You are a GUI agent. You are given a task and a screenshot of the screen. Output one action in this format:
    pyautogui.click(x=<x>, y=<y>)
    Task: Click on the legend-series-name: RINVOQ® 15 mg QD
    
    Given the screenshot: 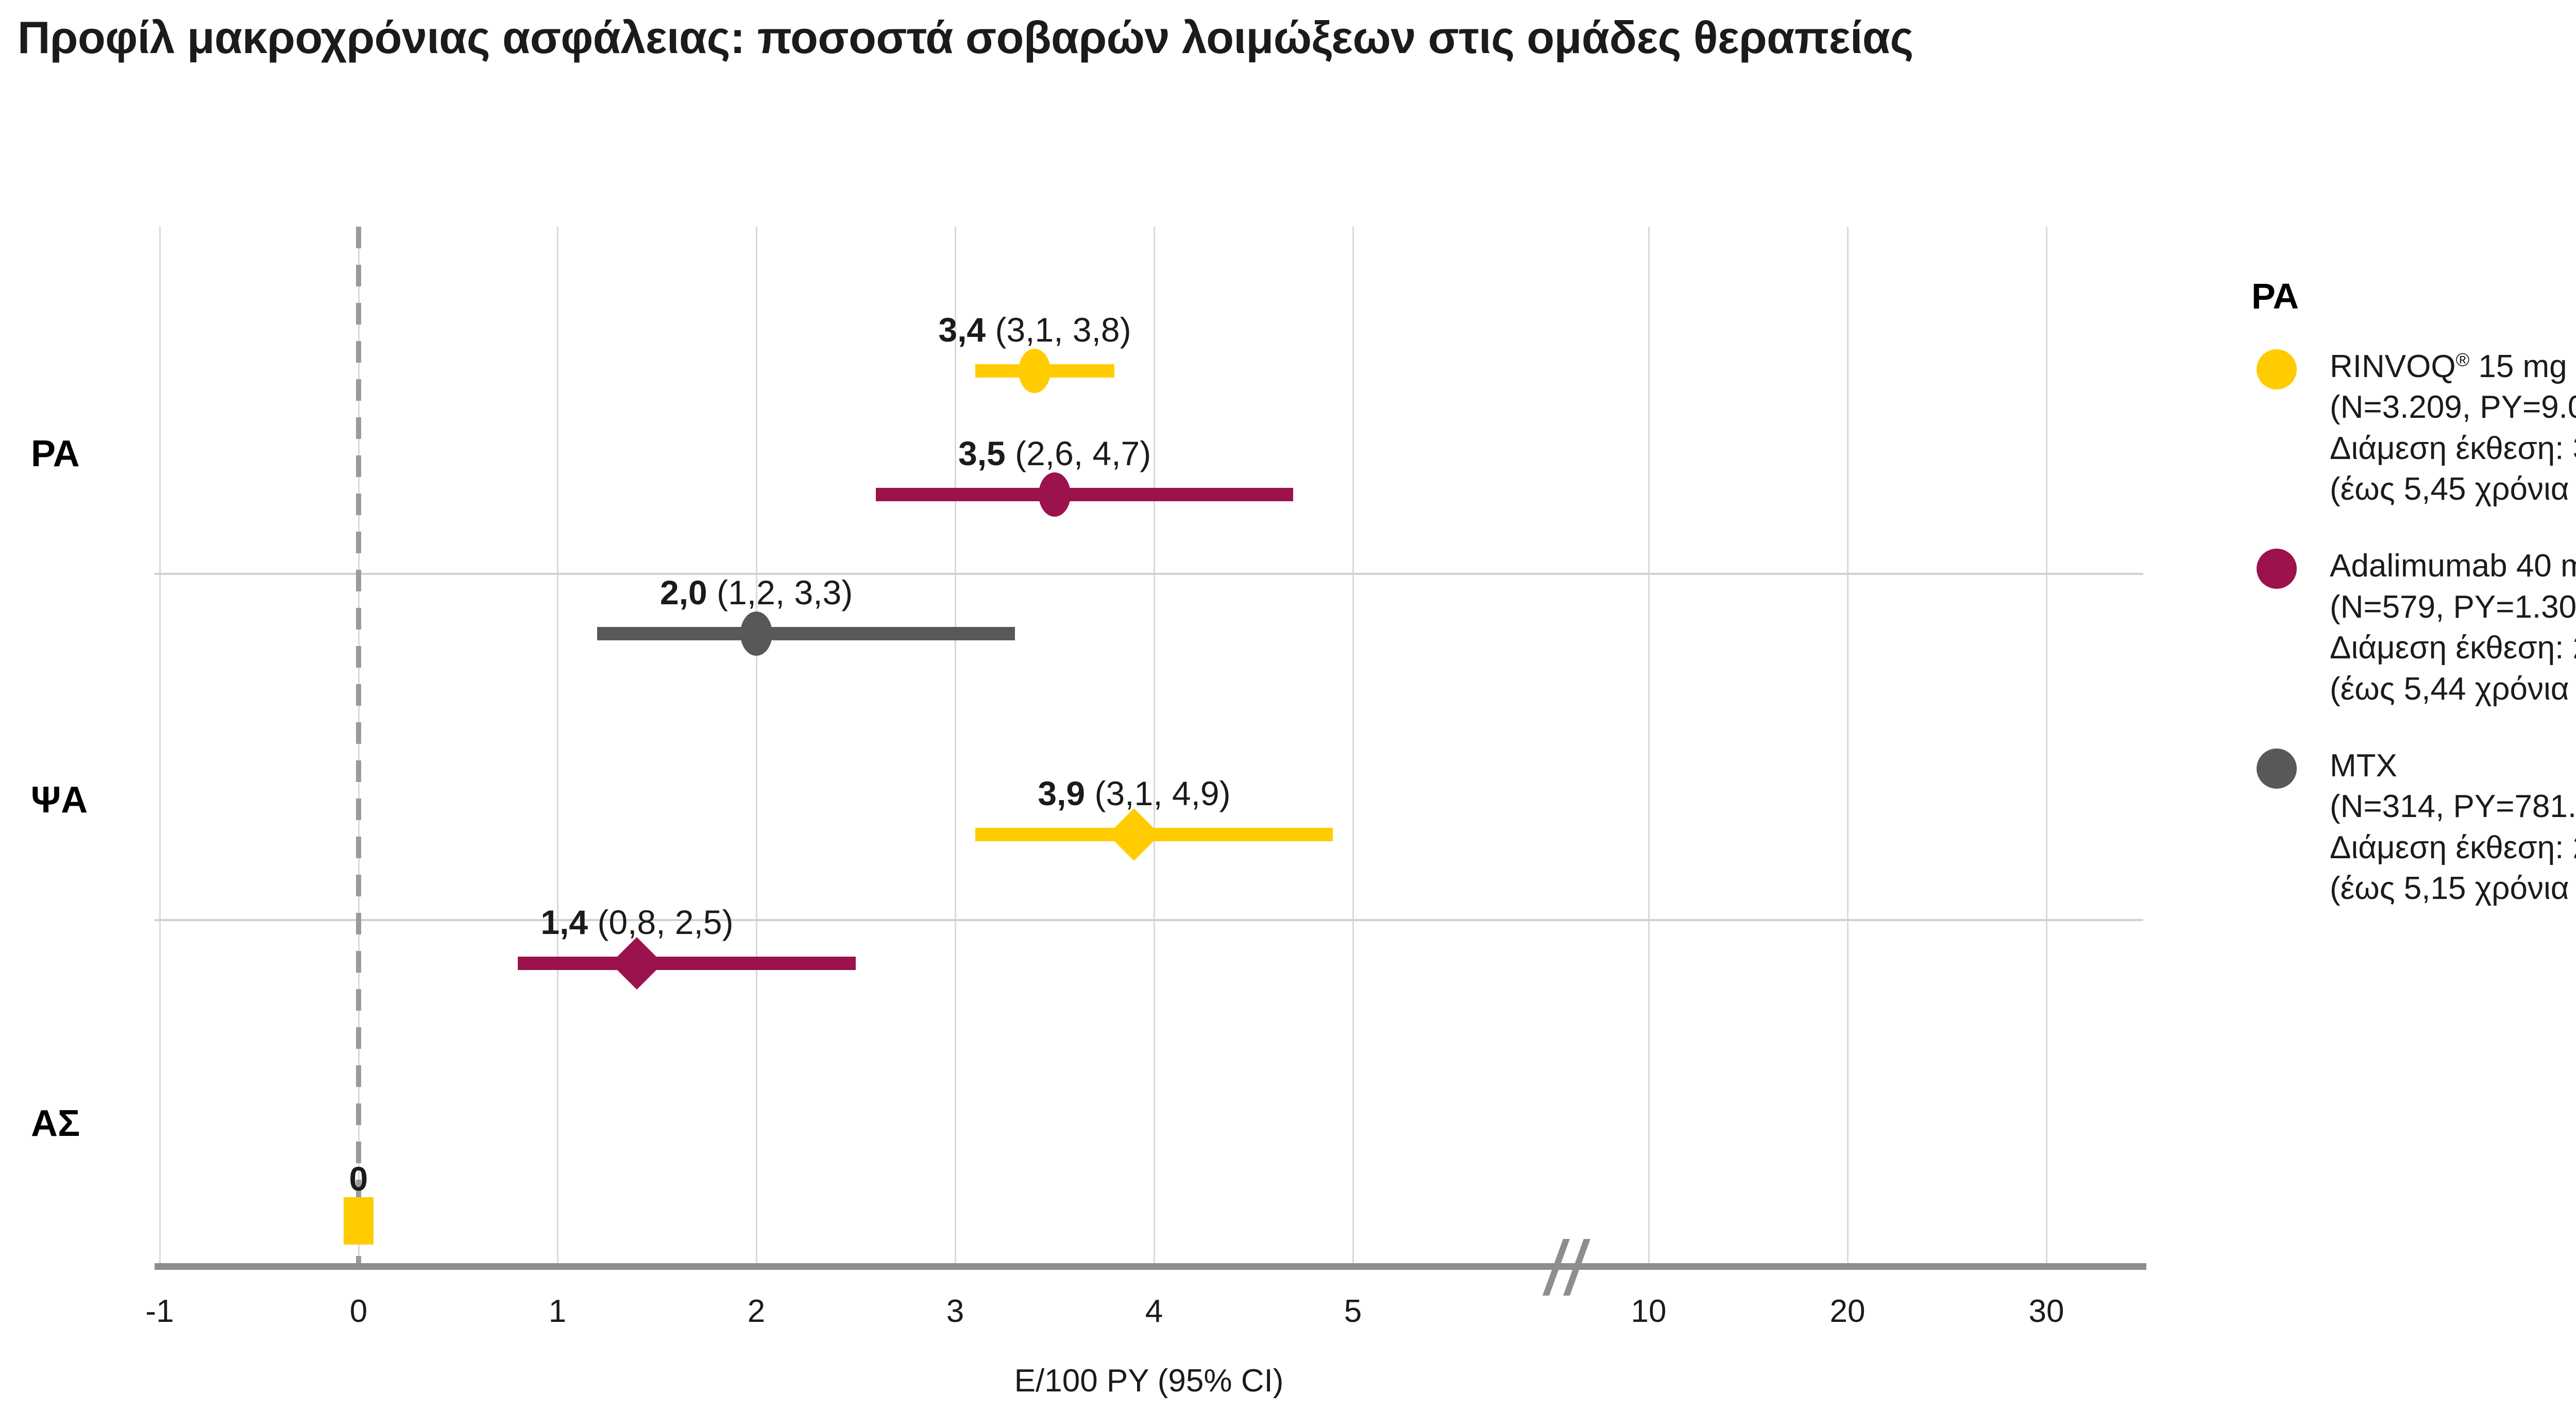 What is the action you would take?
    pyautogui.click(x=2453, y=366)
    